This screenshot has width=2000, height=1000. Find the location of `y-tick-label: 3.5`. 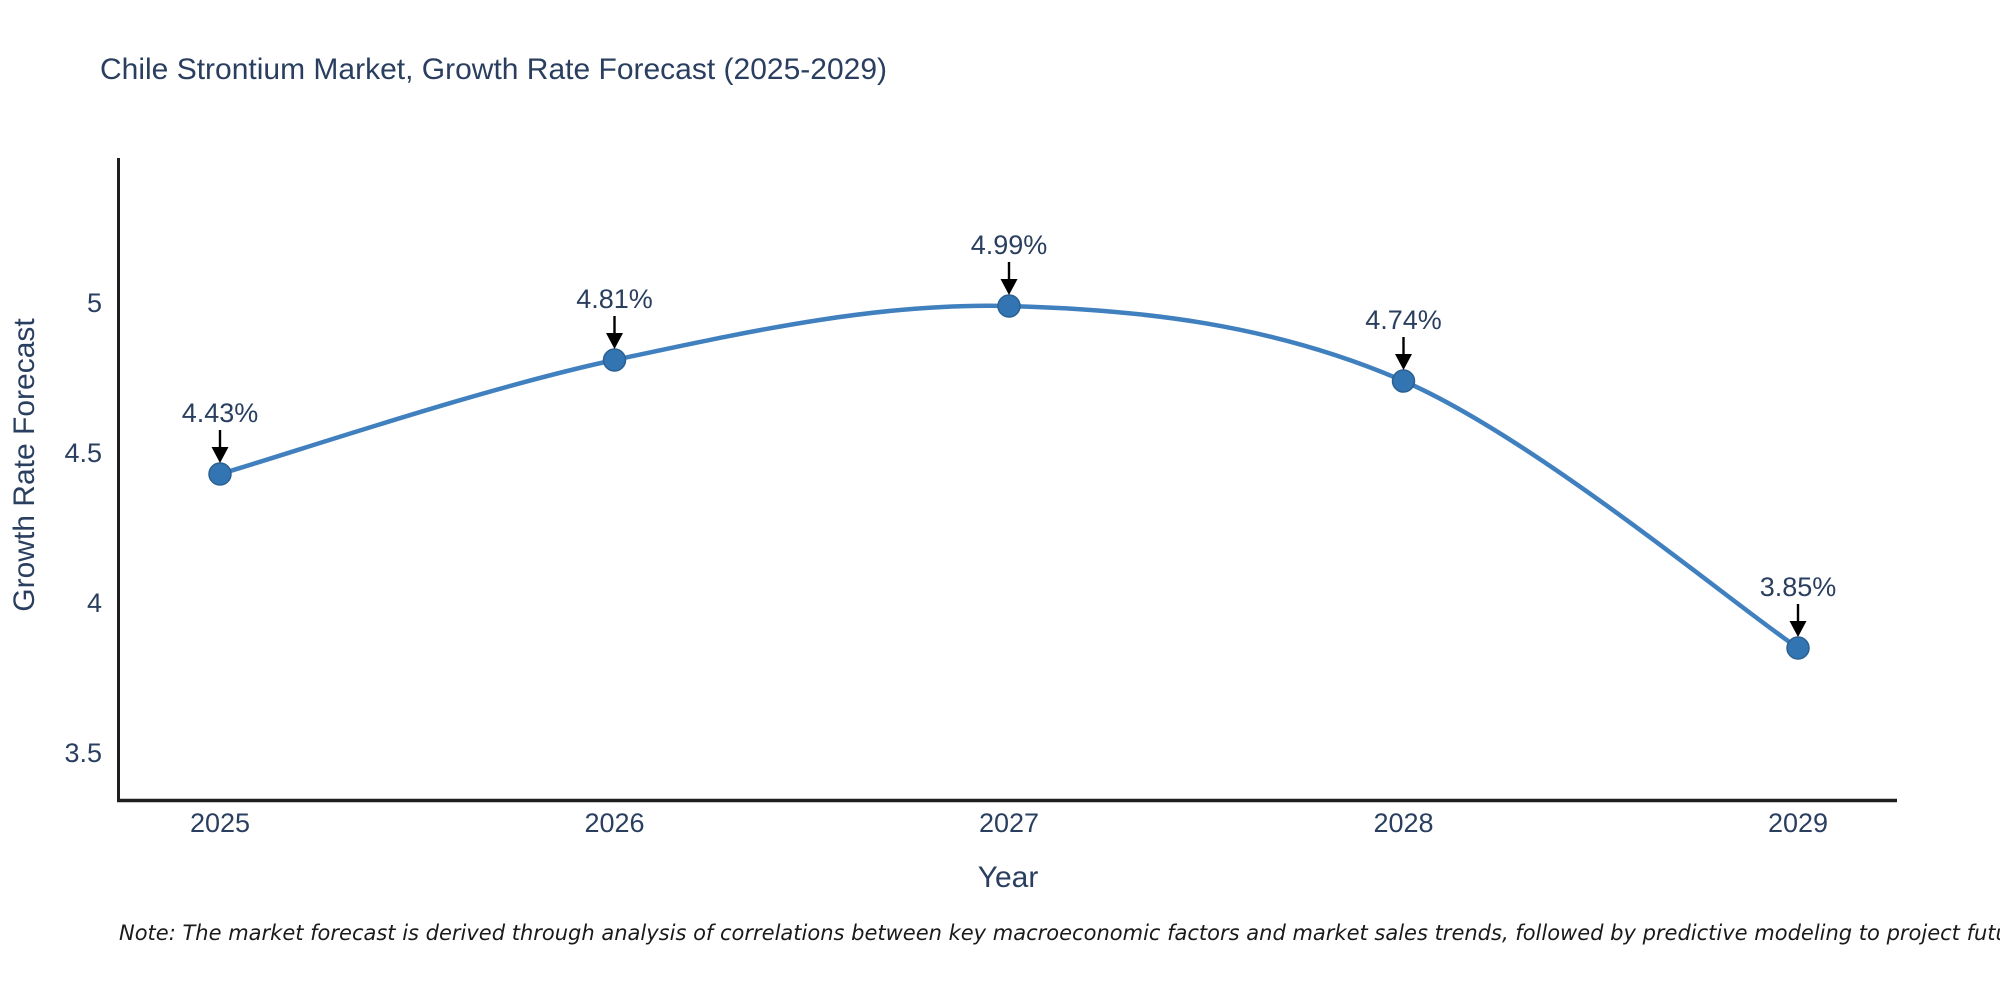

y-tick-label: 3.5 is located at coordinates (83, 753).